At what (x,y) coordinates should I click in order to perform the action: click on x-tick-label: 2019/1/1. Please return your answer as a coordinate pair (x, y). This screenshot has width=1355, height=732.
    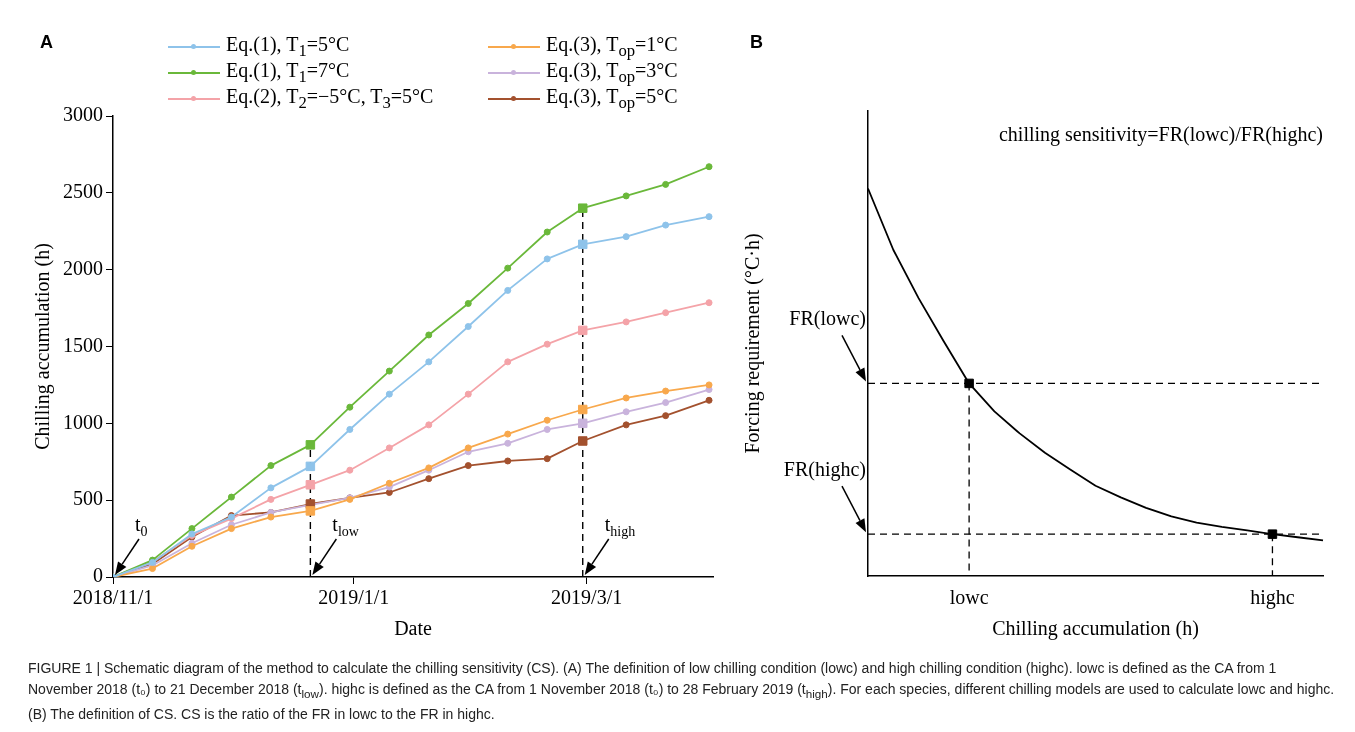
    Looking at the image, I should click on (354, 597).